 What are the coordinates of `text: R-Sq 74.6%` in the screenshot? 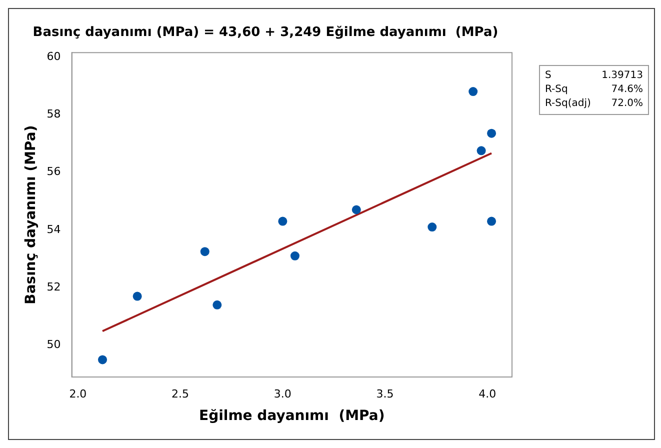 It's located at (594, 89).